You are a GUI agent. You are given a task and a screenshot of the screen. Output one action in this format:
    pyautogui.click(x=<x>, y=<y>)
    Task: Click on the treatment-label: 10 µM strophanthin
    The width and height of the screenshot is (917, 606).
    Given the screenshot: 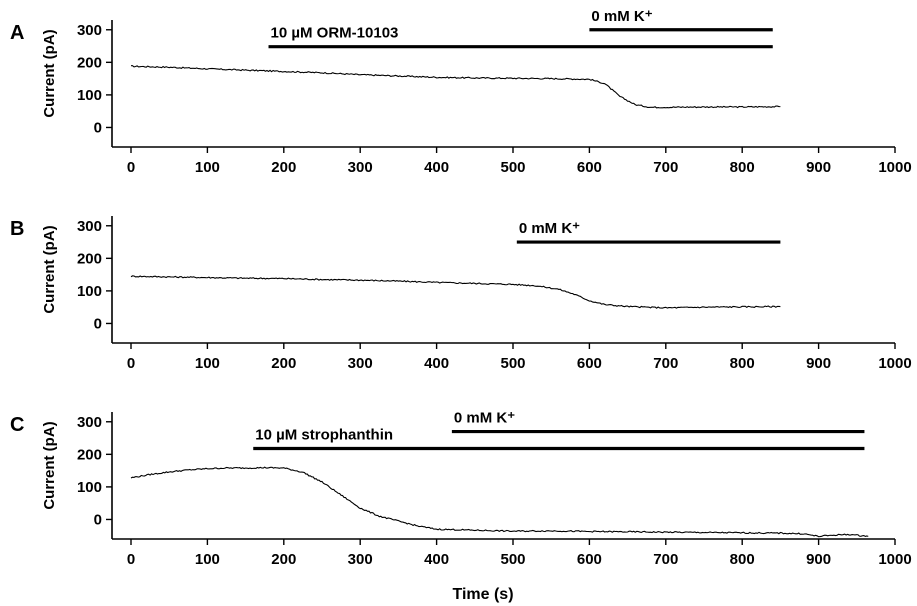 What is the action you would take?
    pyautogui.click(x=324, y=434)
    